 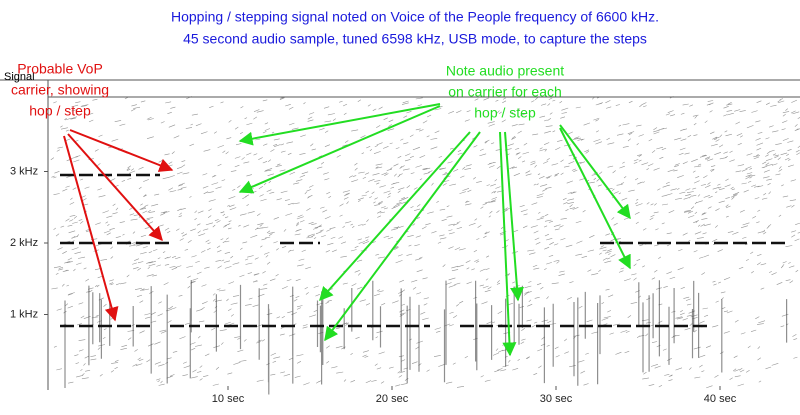 What do you see at coordinates (60, 69) in the screenshot?
I see `annotation-text: Probable VoP` at bounding box center [60, 69].